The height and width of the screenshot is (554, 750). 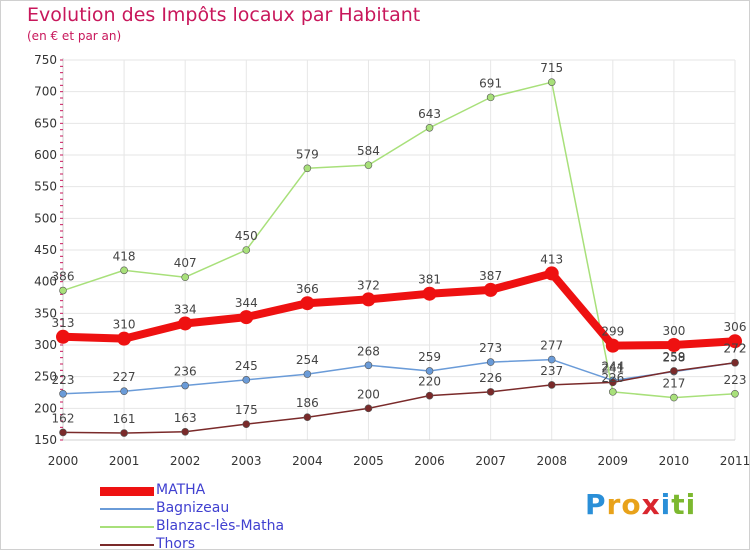 I want to click on legend-label: Thors, so click(x=176, y=544).